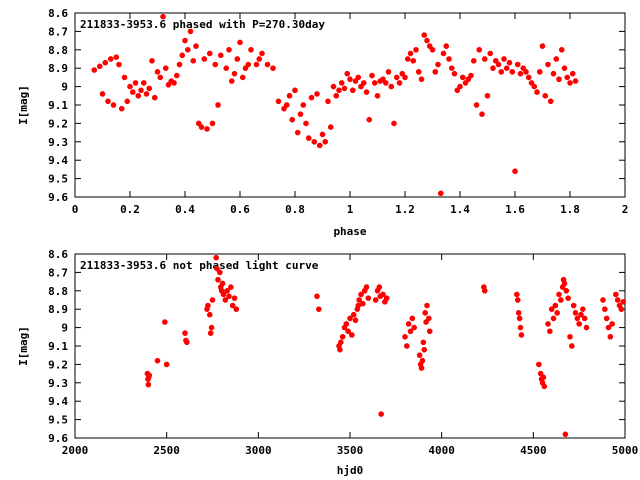 This screenshot has height=480, width=640. I want to click on y-tick-label: 9.6, so click(58, 438).